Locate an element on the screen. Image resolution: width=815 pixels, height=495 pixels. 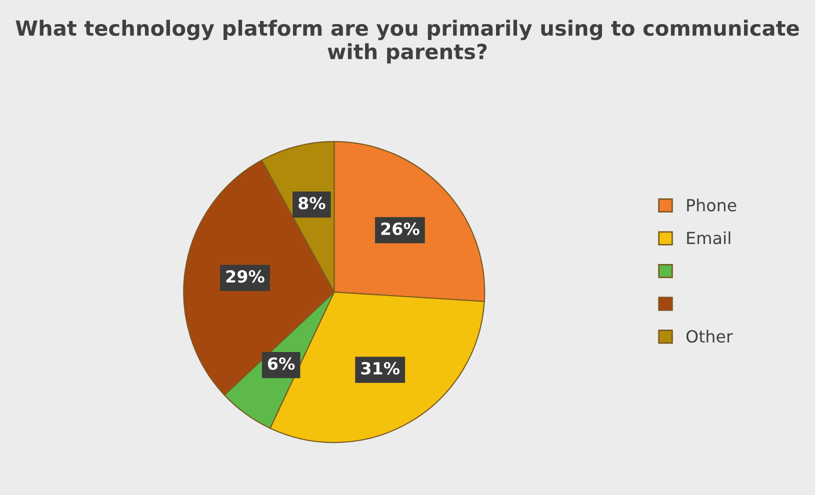
legend-label: Other is located at coordinates (709, 336).